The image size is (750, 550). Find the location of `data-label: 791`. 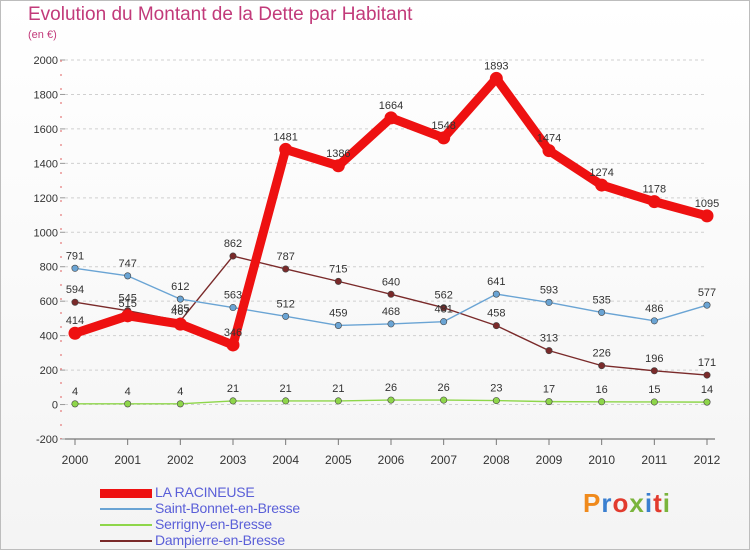

data-label: 791 is located at coordinates (75, 256).